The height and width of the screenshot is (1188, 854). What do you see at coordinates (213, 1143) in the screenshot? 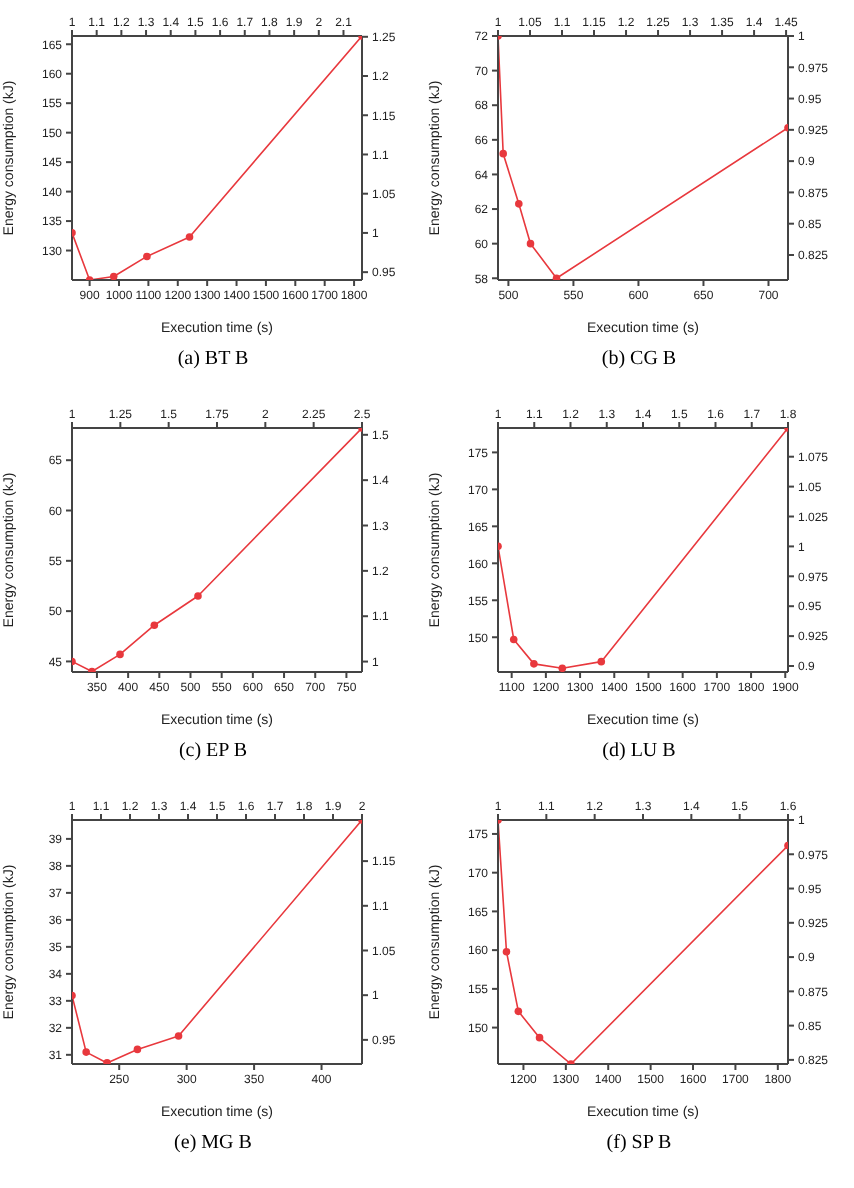
I see `text: (e) MG B` at bounding box center [213, 1143].